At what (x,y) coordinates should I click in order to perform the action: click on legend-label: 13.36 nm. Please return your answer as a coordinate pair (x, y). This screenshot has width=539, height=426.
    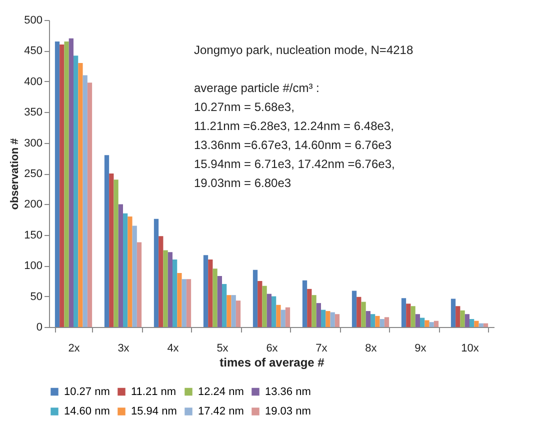
    Looking at the image, I should click on (288, 392).